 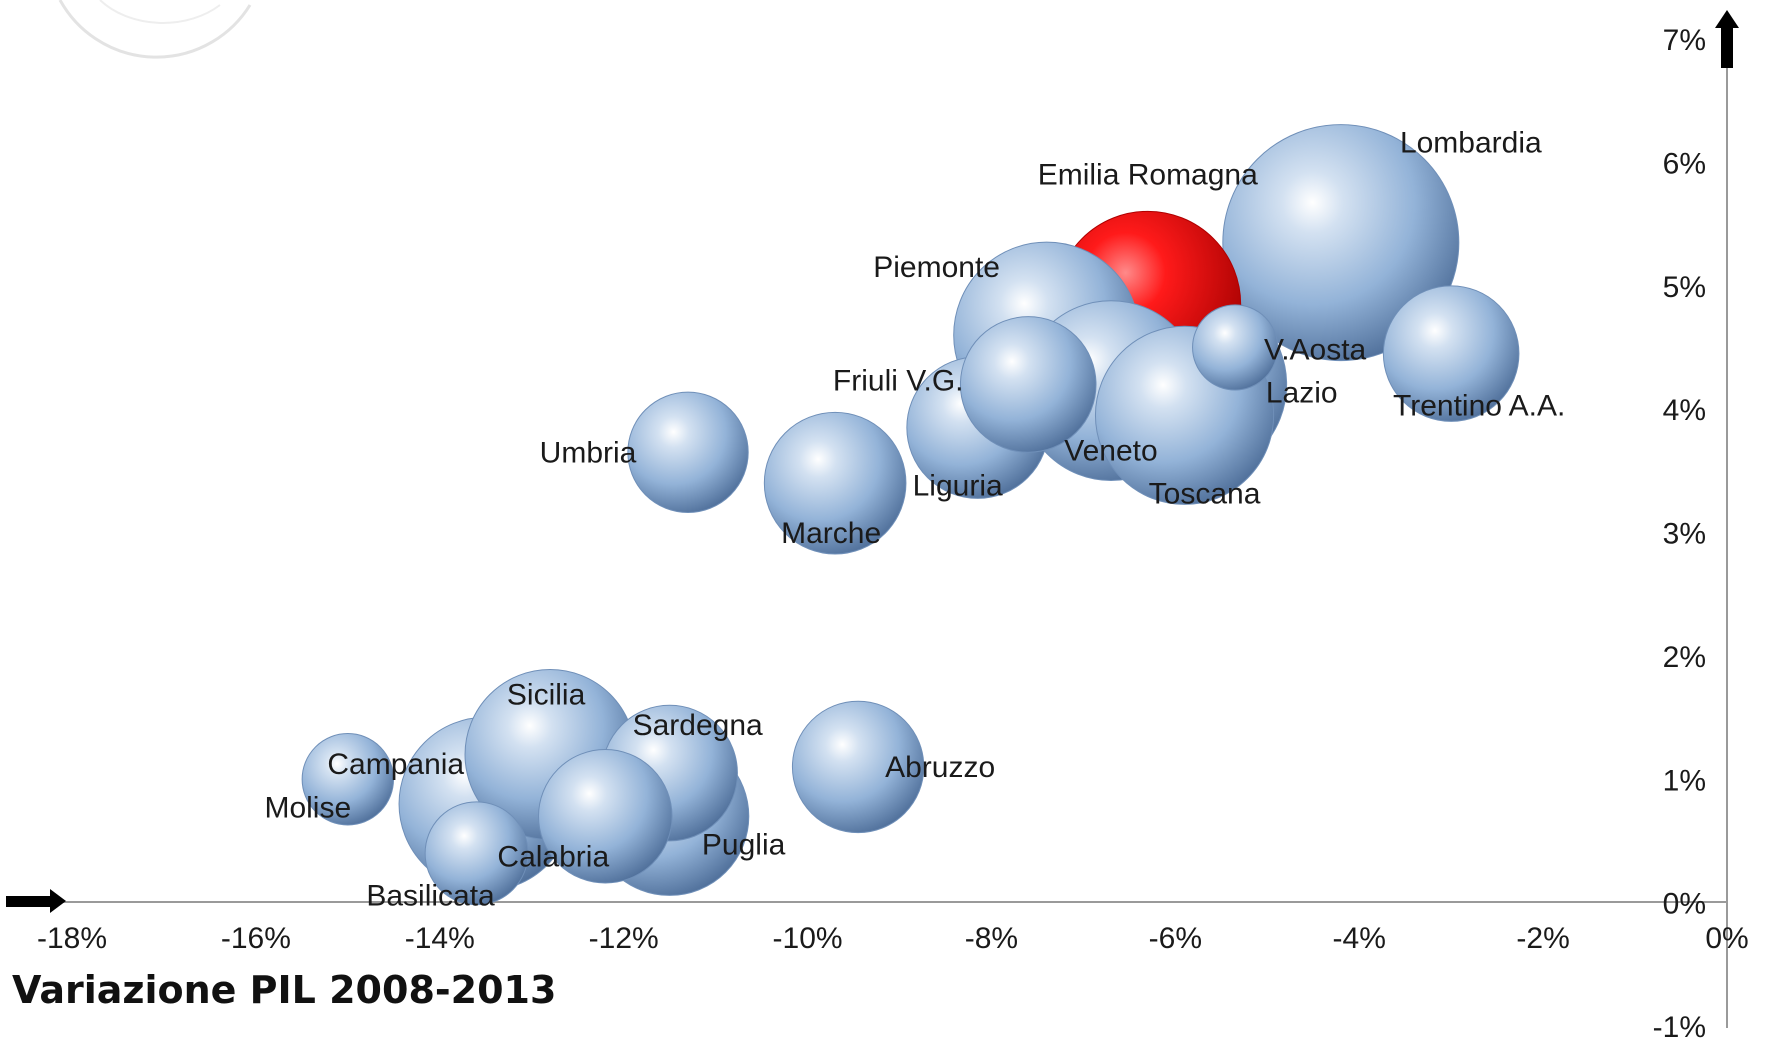 What do you see at coordinates (1028, 384) in the screenshot?
I see `bubble-friuli-v-g` at bounding box center [1028, 384].